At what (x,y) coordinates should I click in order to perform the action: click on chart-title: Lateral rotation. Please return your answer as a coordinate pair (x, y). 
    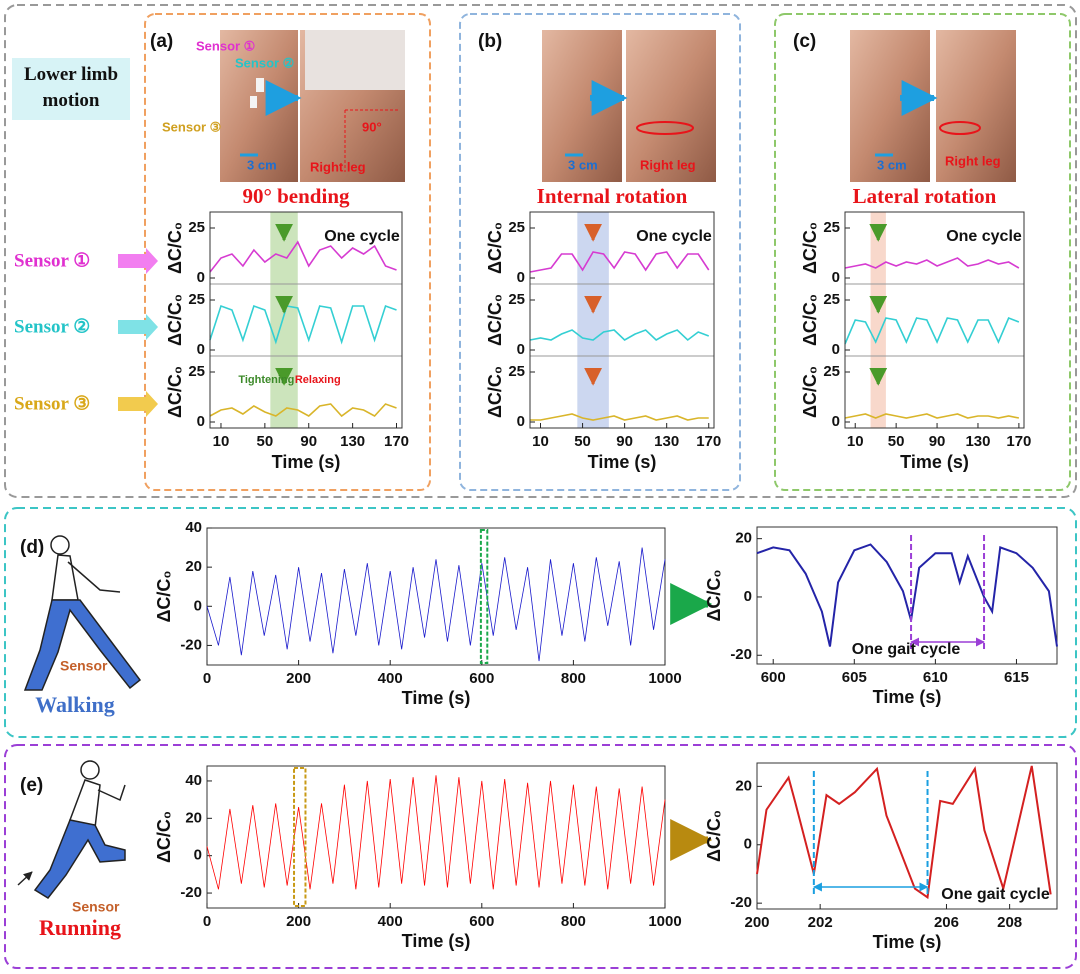
    Looking at the image, I should click on (925, 196).